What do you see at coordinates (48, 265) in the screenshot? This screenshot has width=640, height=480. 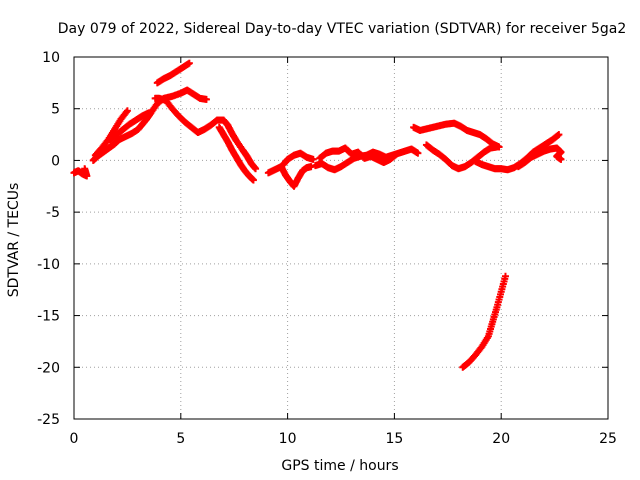 I see `y-tick-label: -10` at bounding box center [48, 265].